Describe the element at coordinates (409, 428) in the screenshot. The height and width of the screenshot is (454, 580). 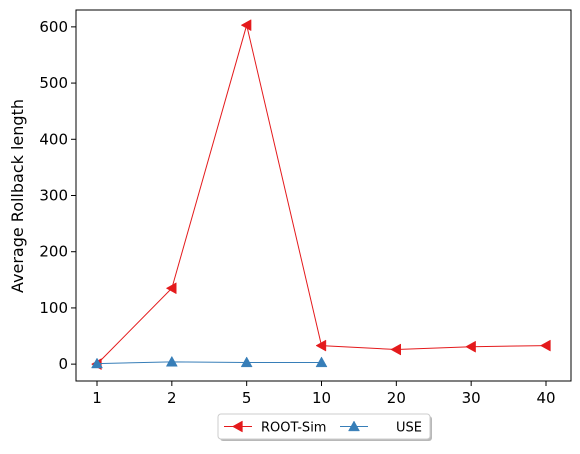
I see `legend-label: USE` at that location.